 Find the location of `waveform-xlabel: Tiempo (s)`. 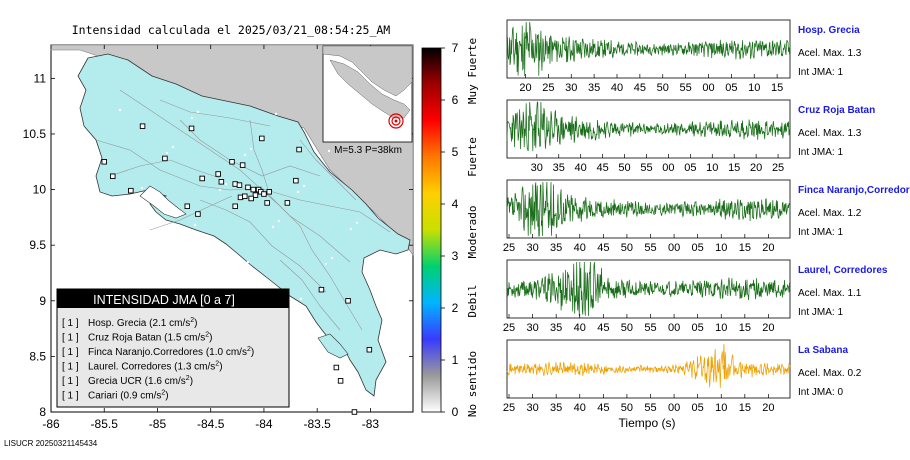

waveform-xlabel: Tiempo (s) is located at coordinates (647, 423).